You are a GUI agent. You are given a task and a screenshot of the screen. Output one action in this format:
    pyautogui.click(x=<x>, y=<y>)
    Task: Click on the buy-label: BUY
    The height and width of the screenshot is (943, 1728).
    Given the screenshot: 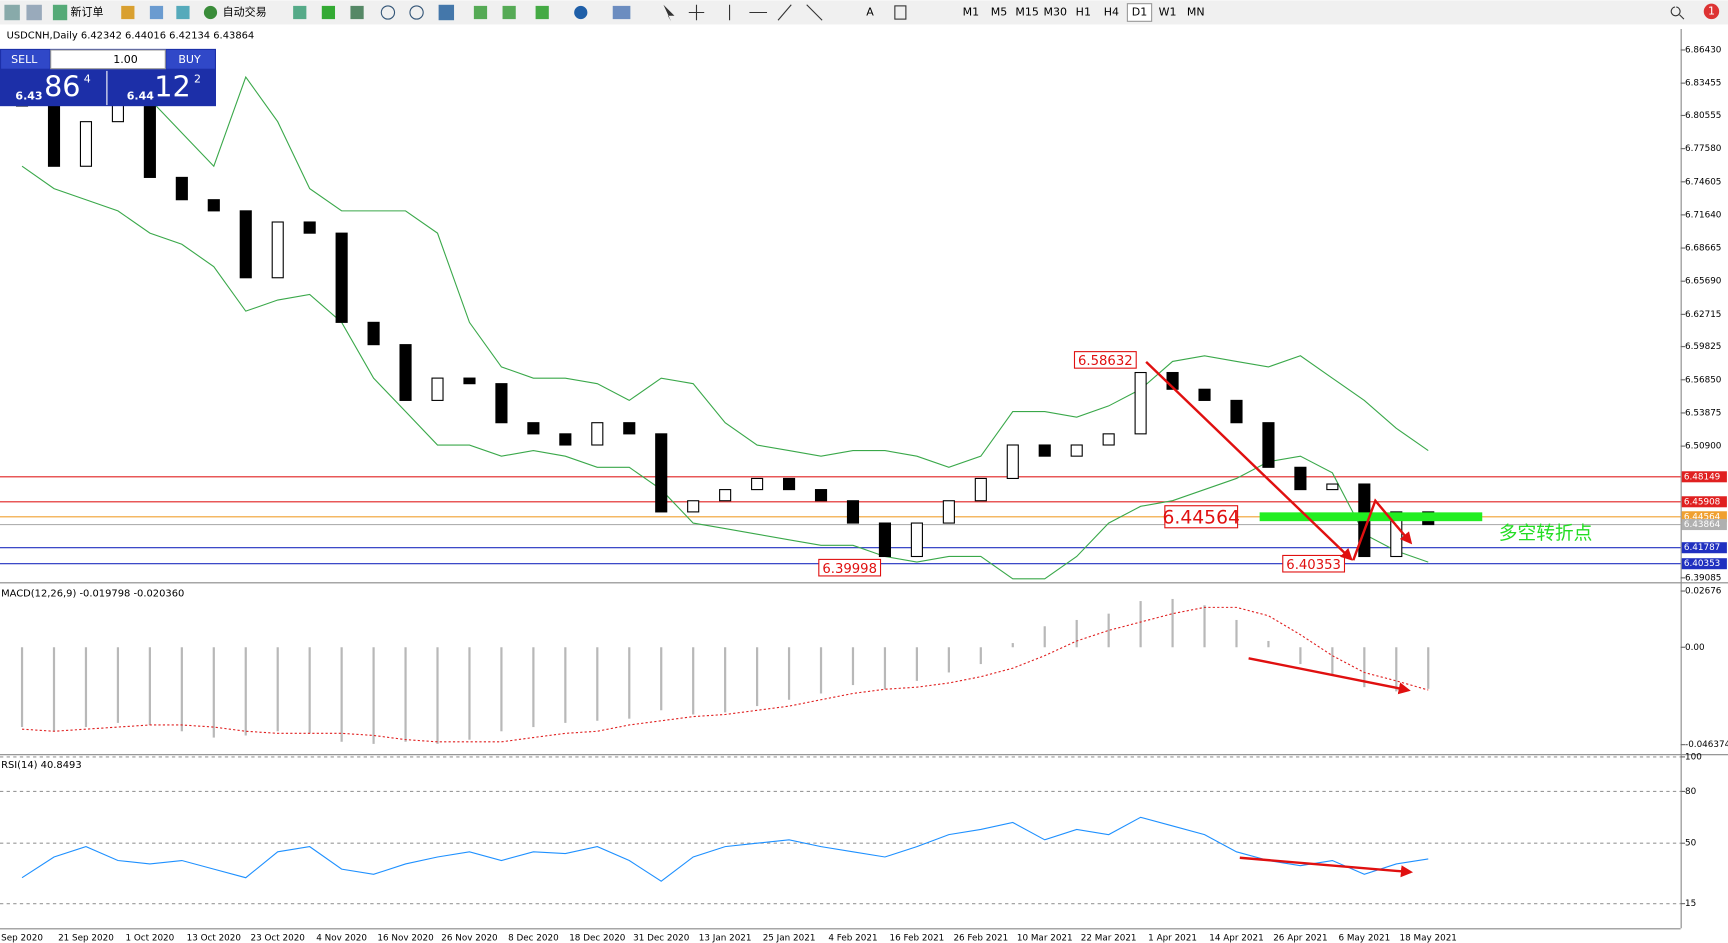 What is the action you would take?
    pyautogui.click(x=189, y=59)
    